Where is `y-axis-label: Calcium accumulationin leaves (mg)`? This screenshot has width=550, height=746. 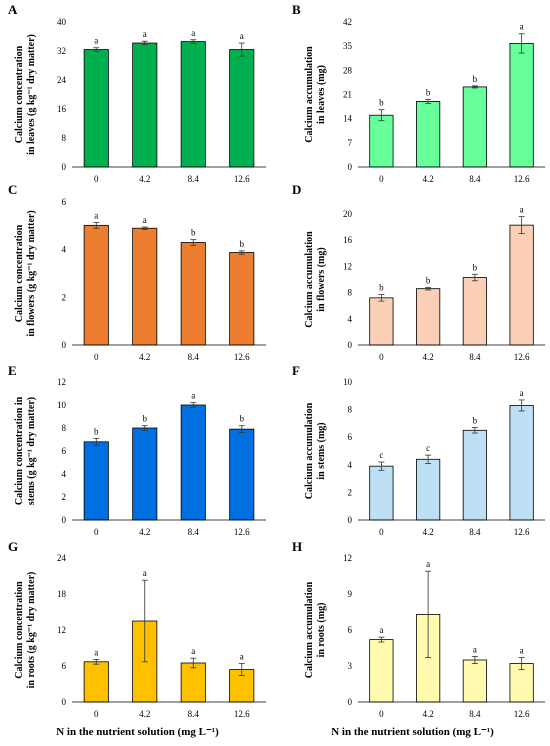 y-axis-label: Calcium accumulationin leaves (mg) is located at coordinates (315, 94).